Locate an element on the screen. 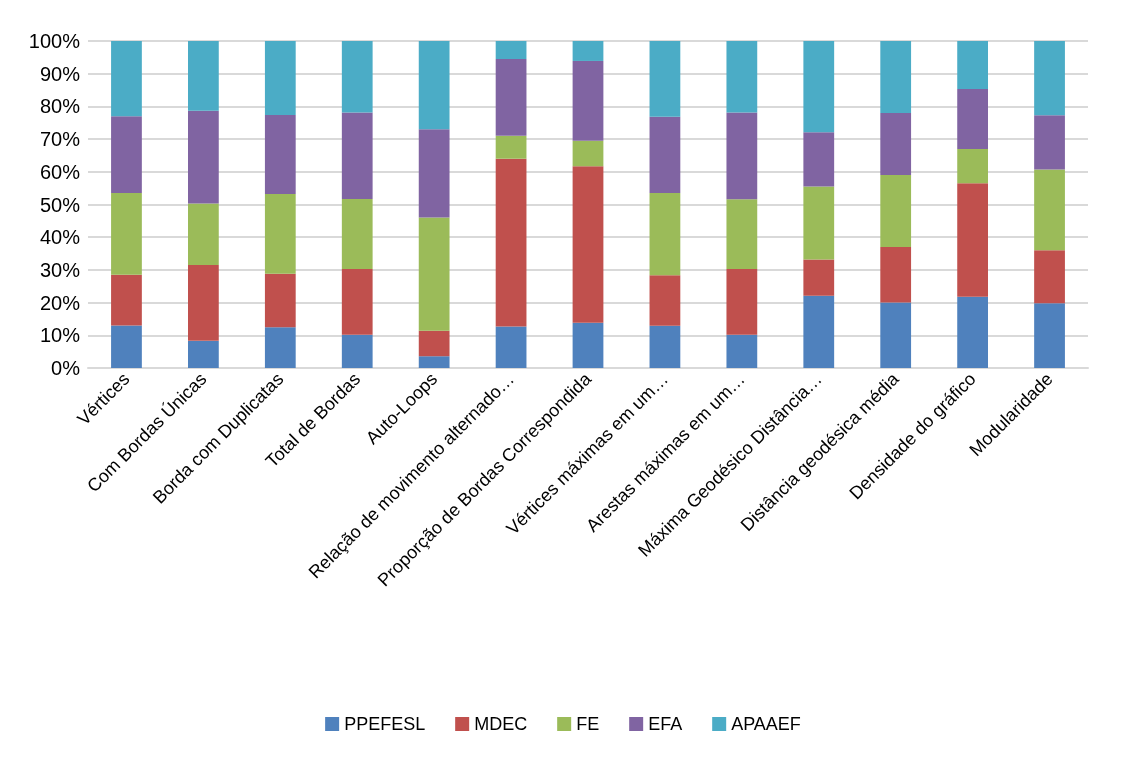 The width and height of the screenshot is (1130, 761). y-tick-label: 70% is located at coordinates (60, 139).